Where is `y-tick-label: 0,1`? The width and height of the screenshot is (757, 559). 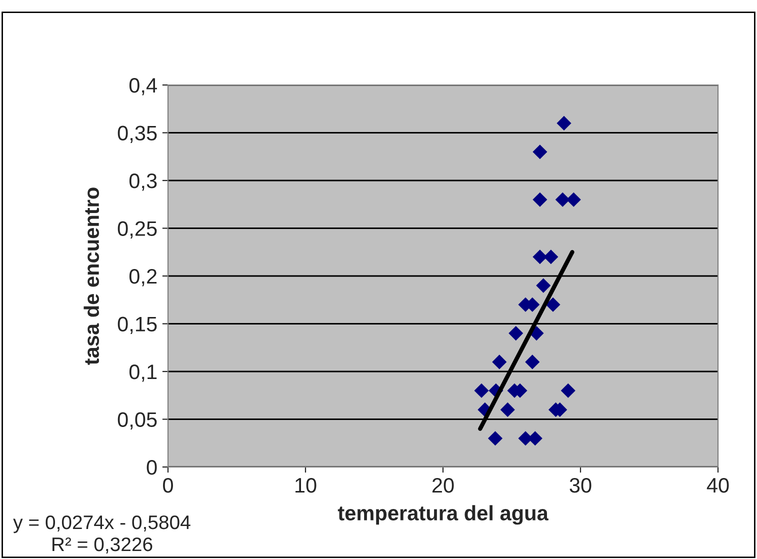 y-tick-label: 0,1 is located at coordinates (143, 373).